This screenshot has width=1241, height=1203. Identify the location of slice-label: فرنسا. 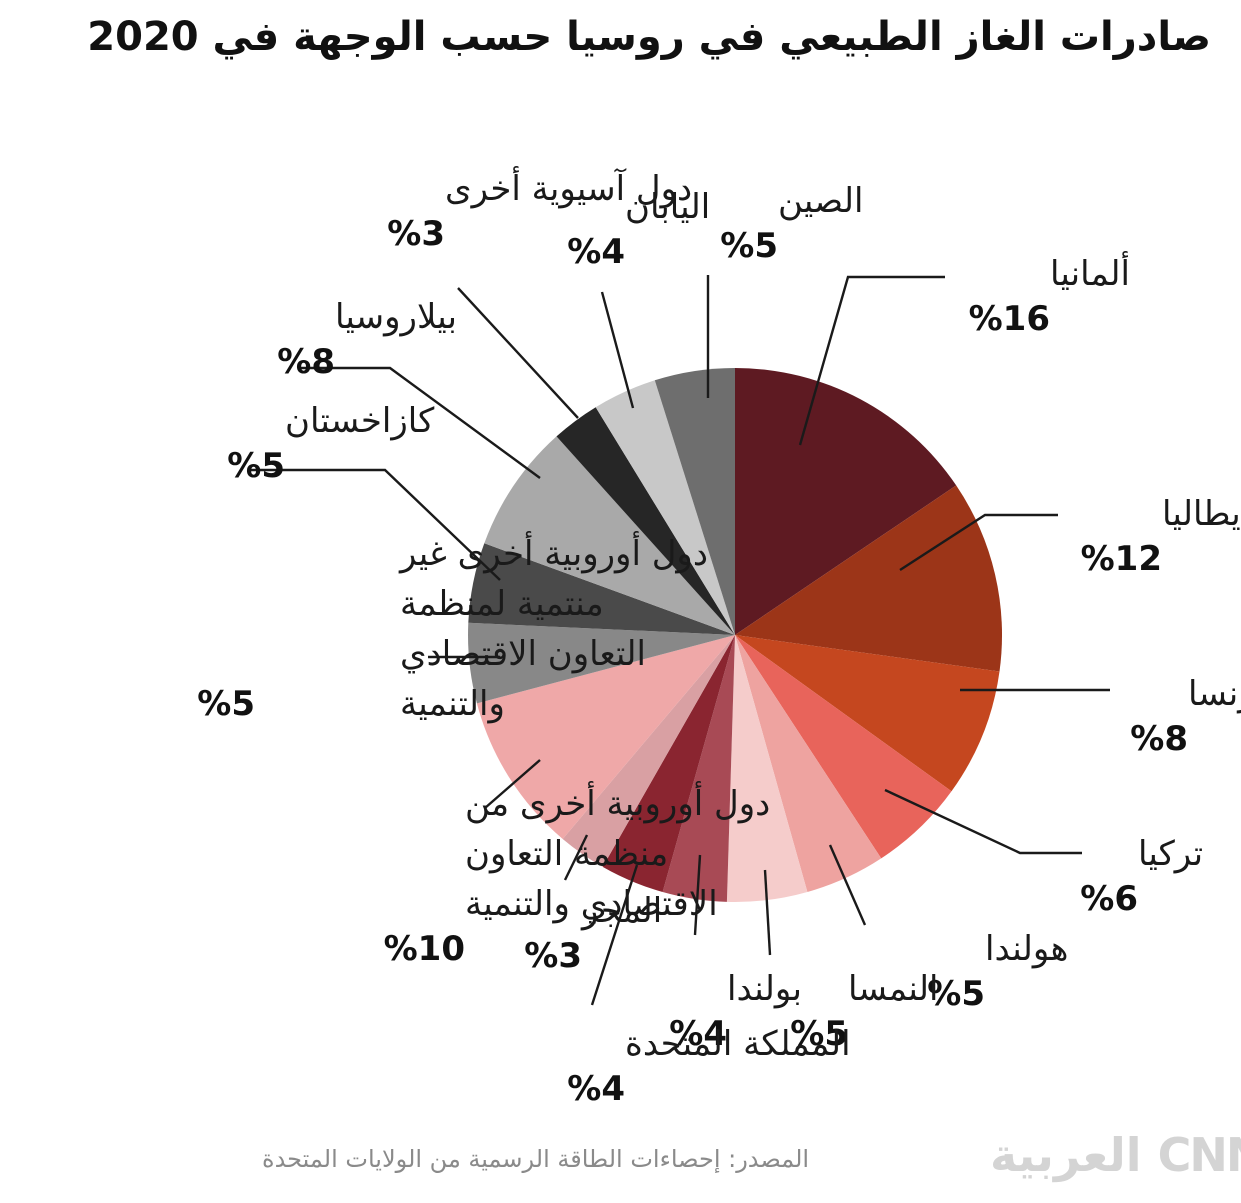
(1214, 694).